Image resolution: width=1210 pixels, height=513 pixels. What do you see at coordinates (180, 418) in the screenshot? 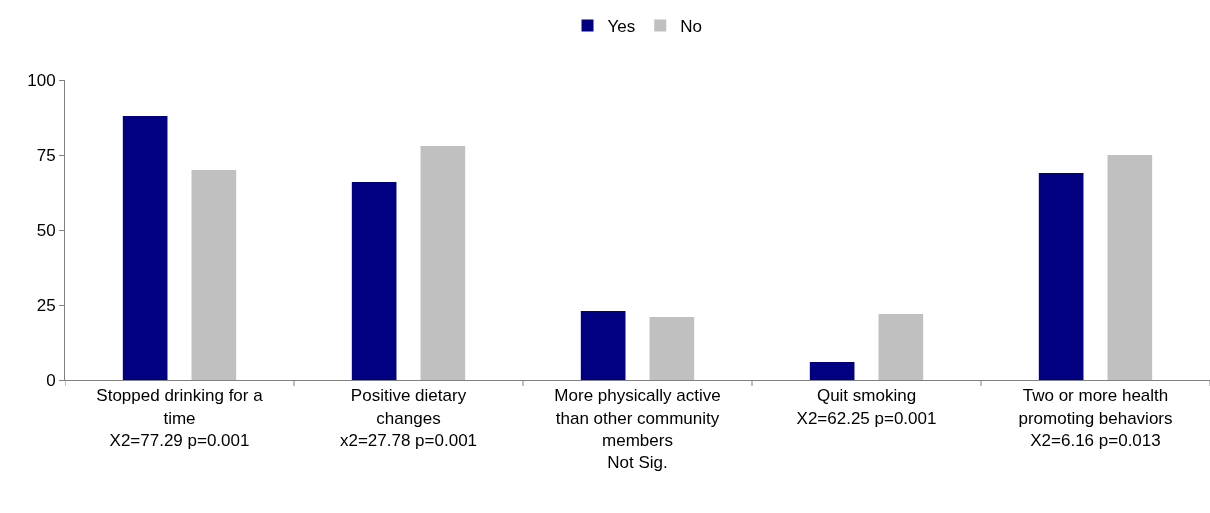
I see `x-tick-label: Stopped drinking for a time X2=77.29 p=0.001` at bounding box center [180, 418].